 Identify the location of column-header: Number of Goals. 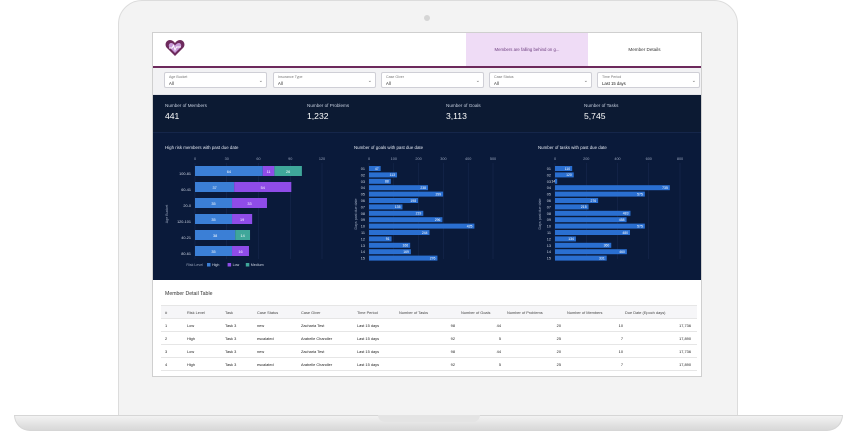
(476, 312).